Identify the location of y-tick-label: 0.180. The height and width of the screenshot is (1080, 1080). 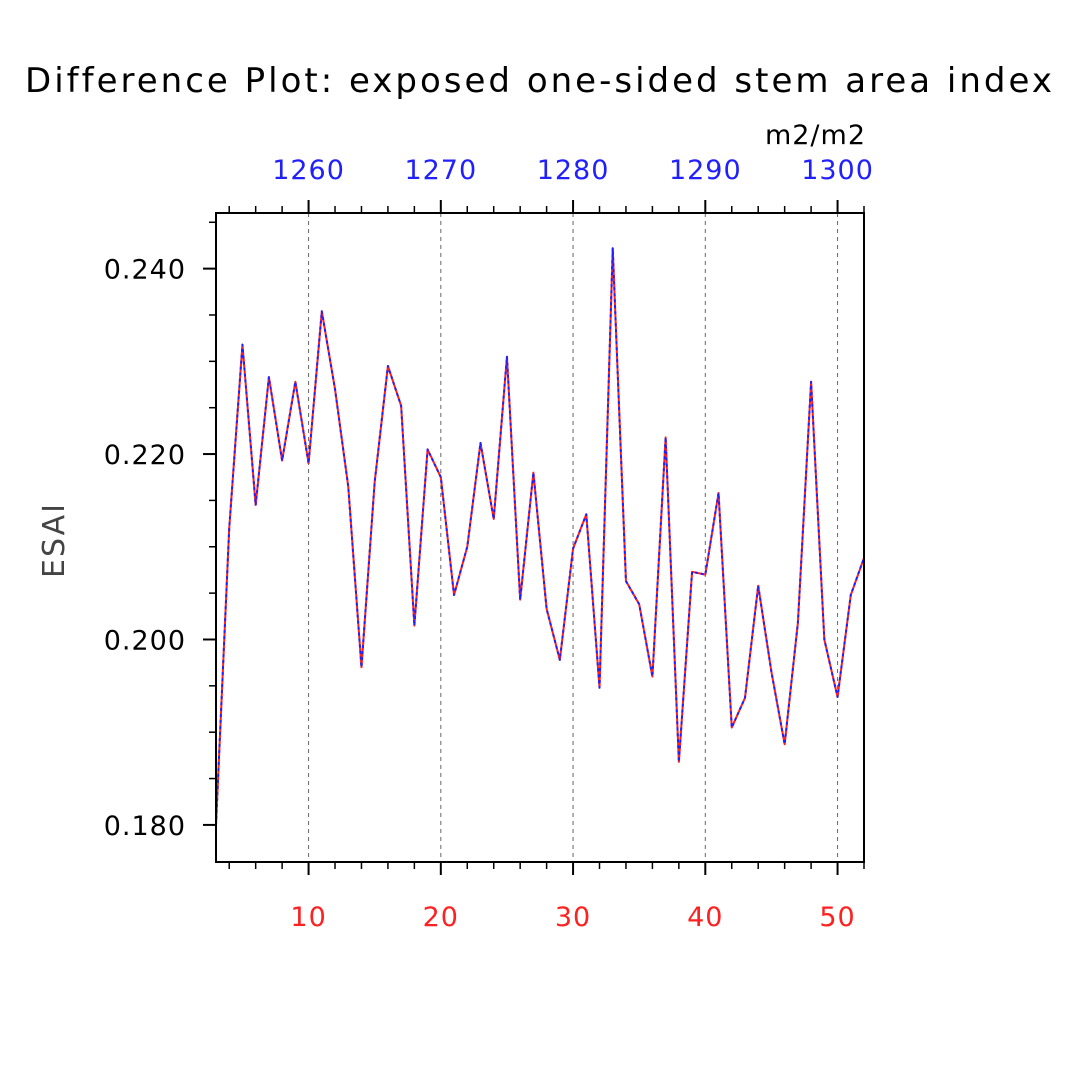
(145, 826).